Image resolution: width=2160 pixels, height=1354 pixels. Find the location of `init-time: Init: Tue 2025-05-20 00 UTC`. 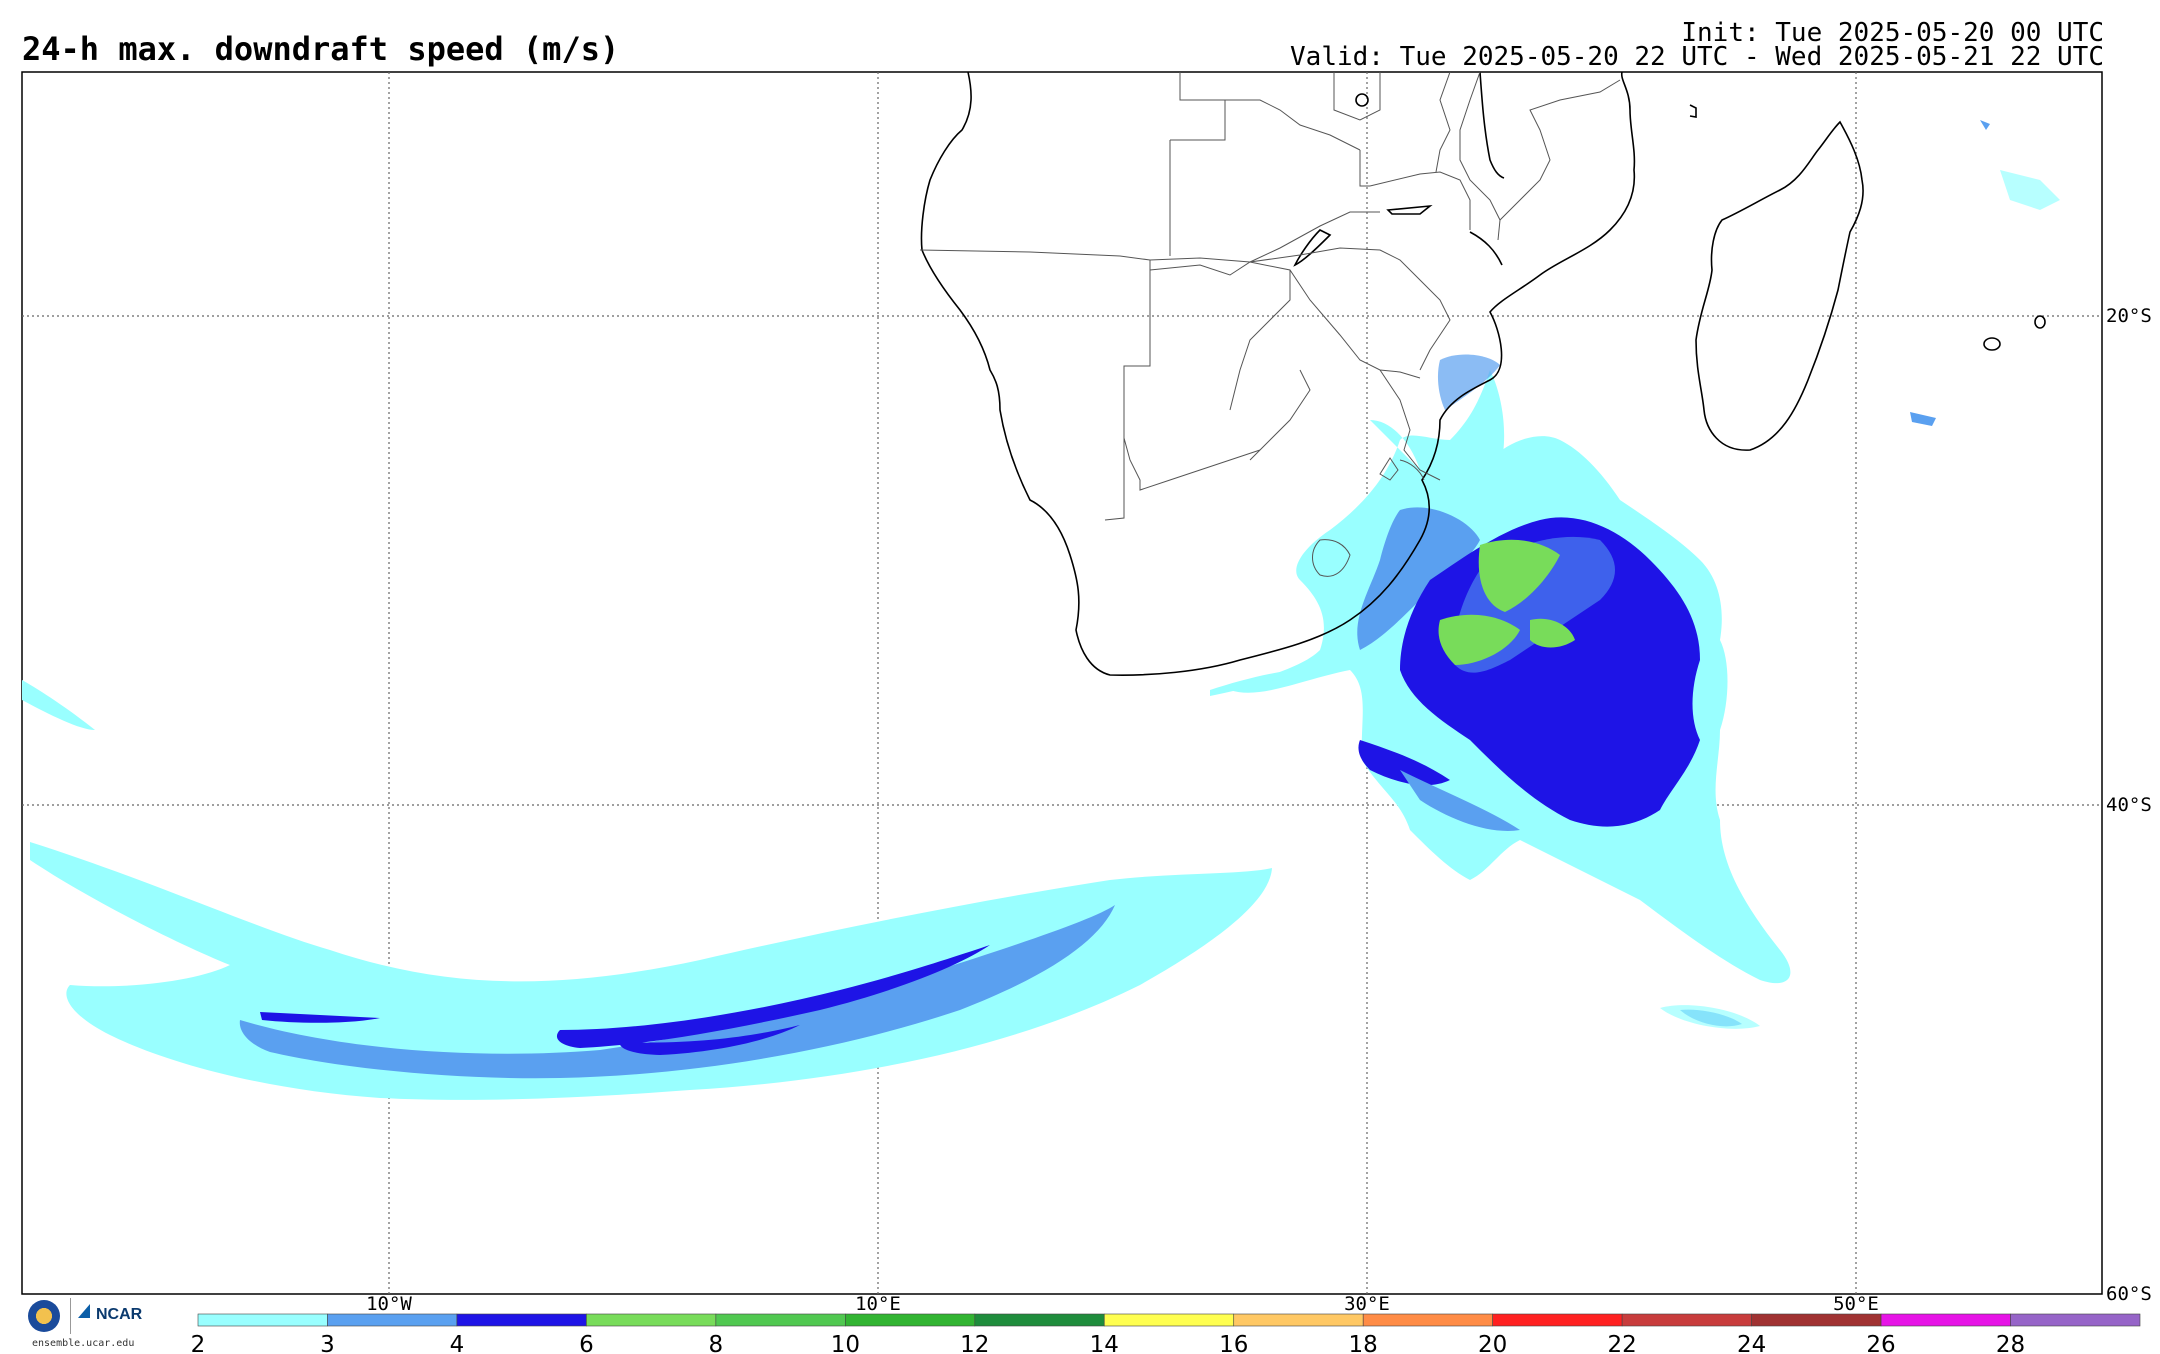

init-time: Init: Tue 2025-05-20 00 UTC is located at coordinates (1892, 33).